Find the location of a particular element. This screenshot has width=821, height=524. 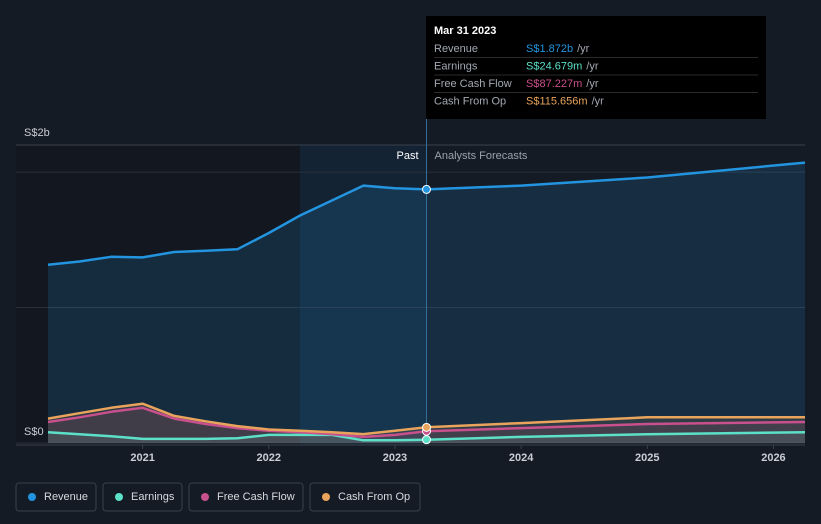

tooltip-value: S$1.872b is located at coordinates (549, 49).